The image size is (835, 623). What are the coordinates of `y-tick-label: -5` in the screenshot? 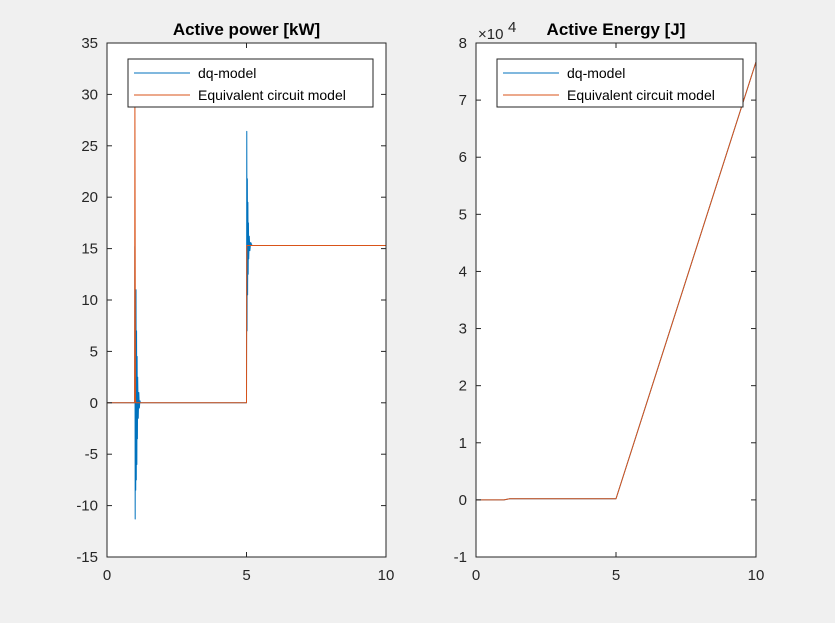 It's located at (91, 454).